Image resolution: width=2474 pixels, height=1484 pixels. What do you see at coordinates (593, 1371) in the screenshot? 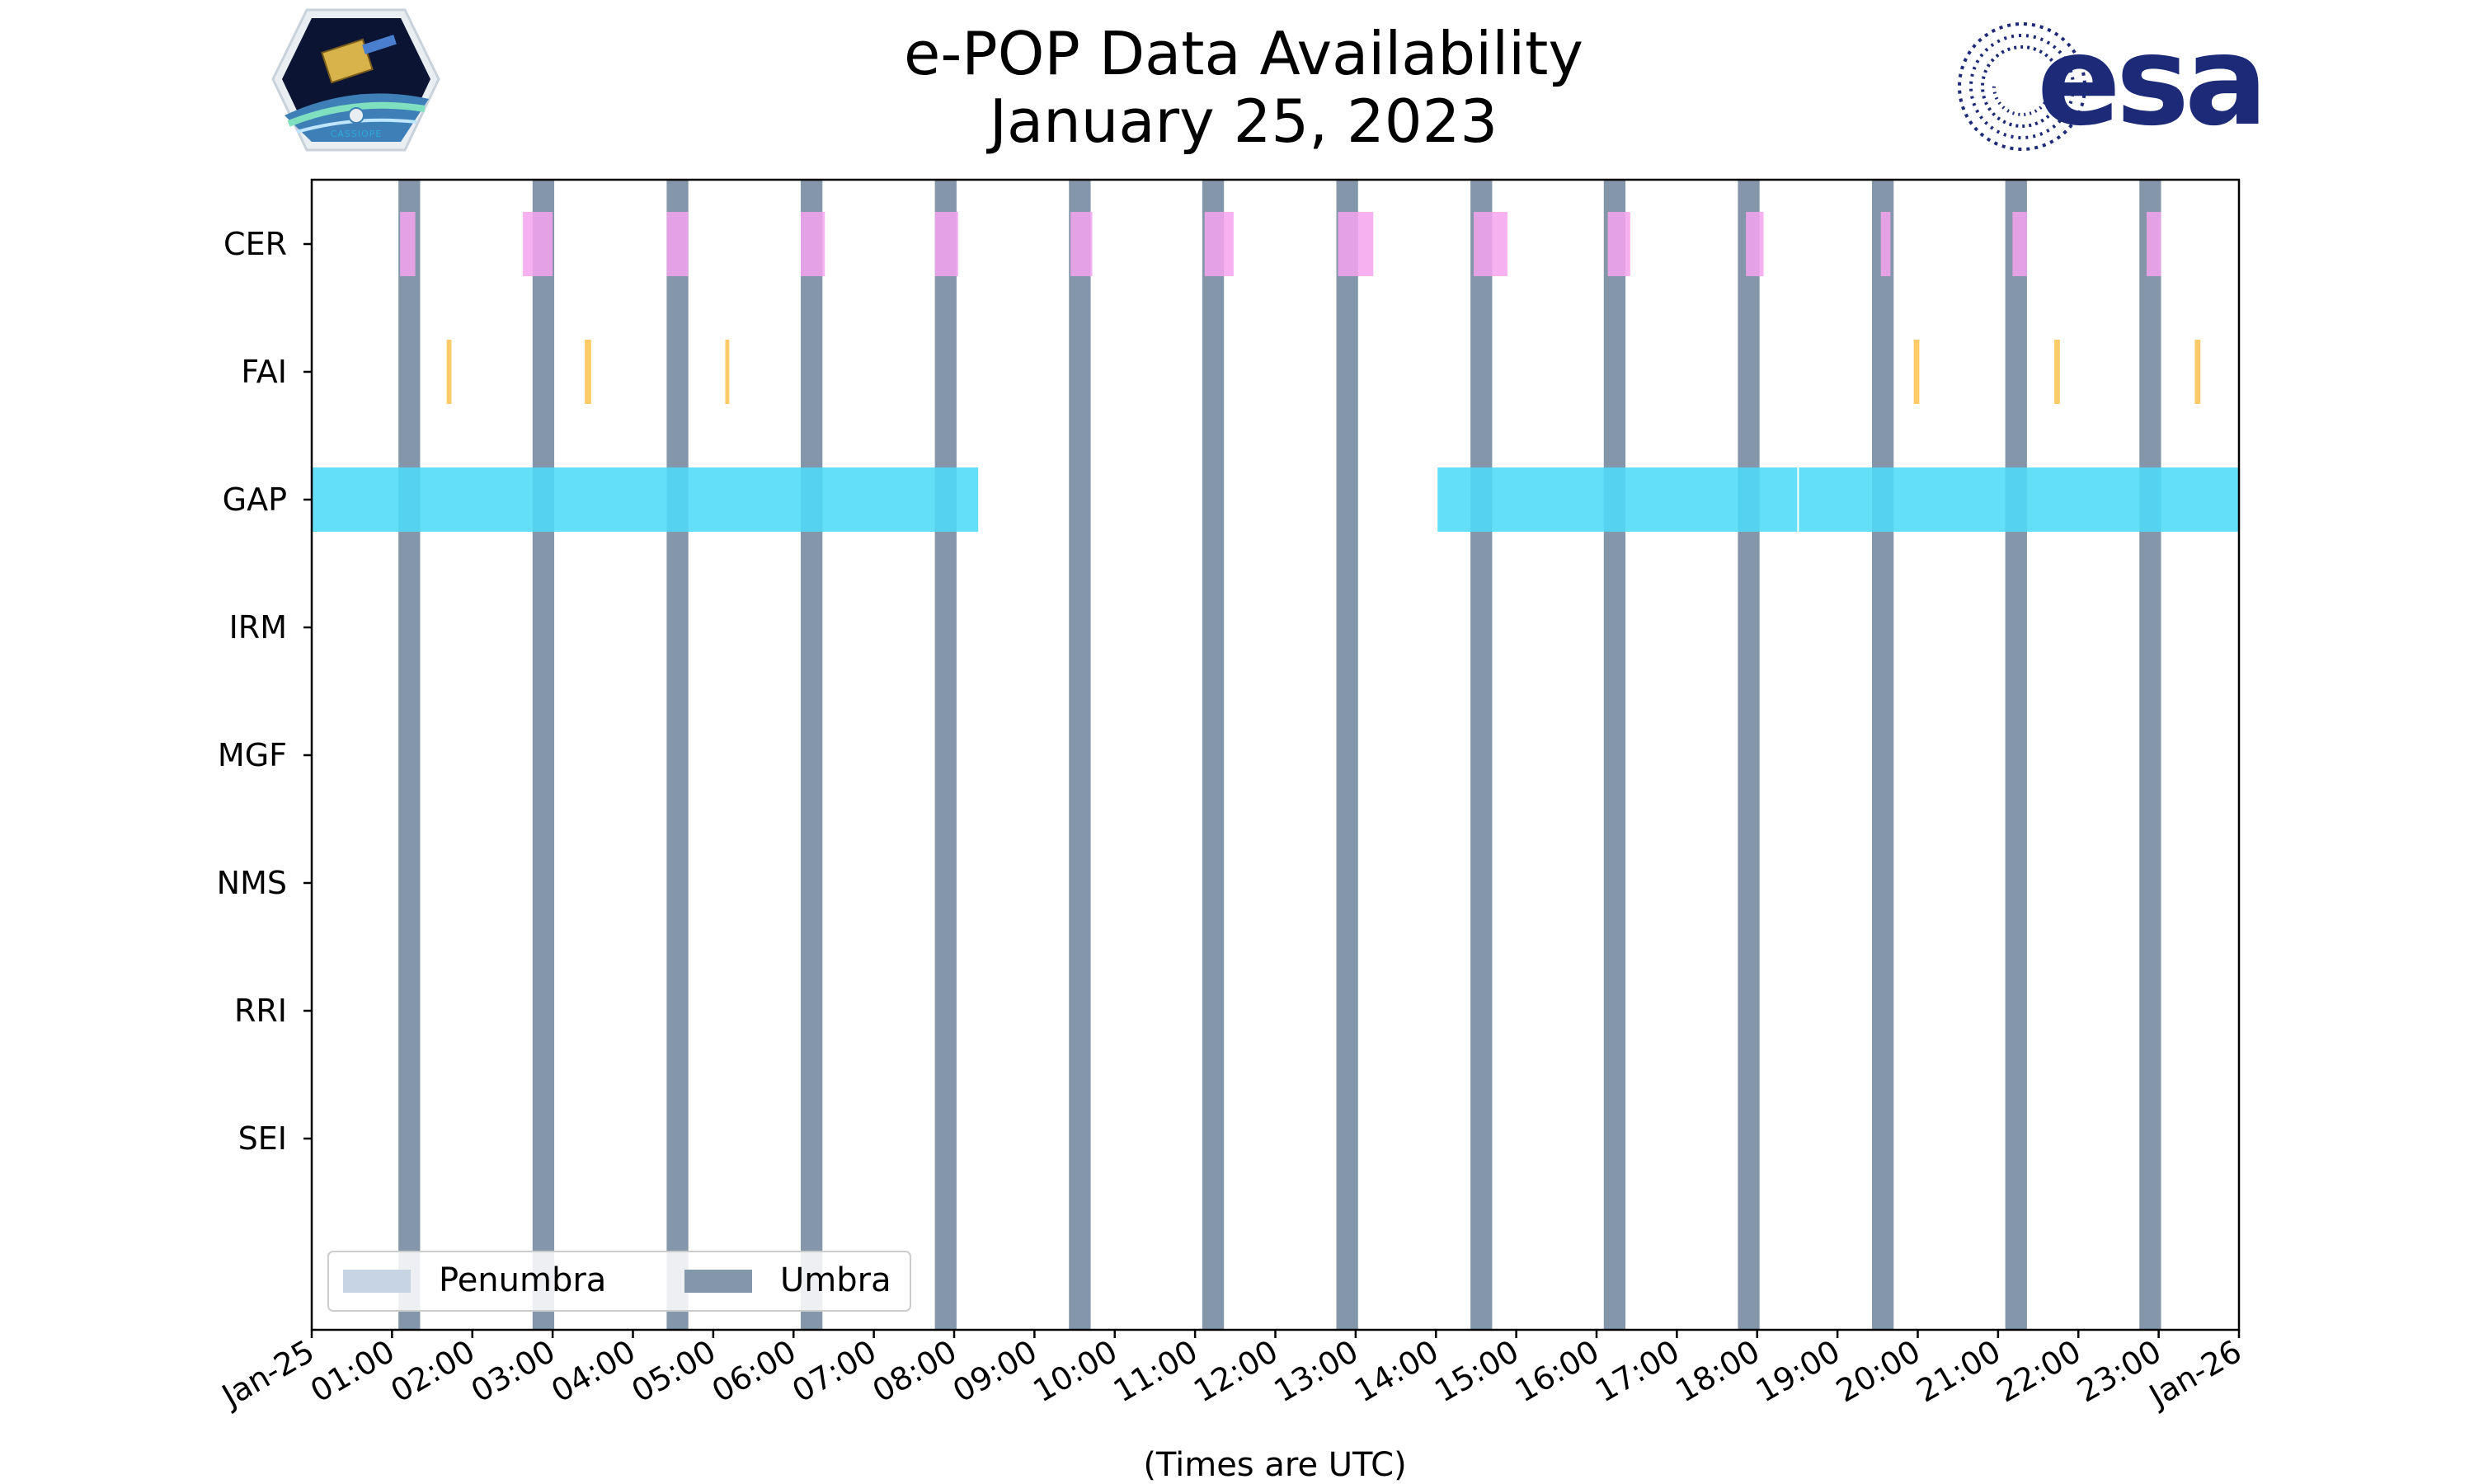
I see `x-tick-label: 04:00` at bounding box center [593, 1371].